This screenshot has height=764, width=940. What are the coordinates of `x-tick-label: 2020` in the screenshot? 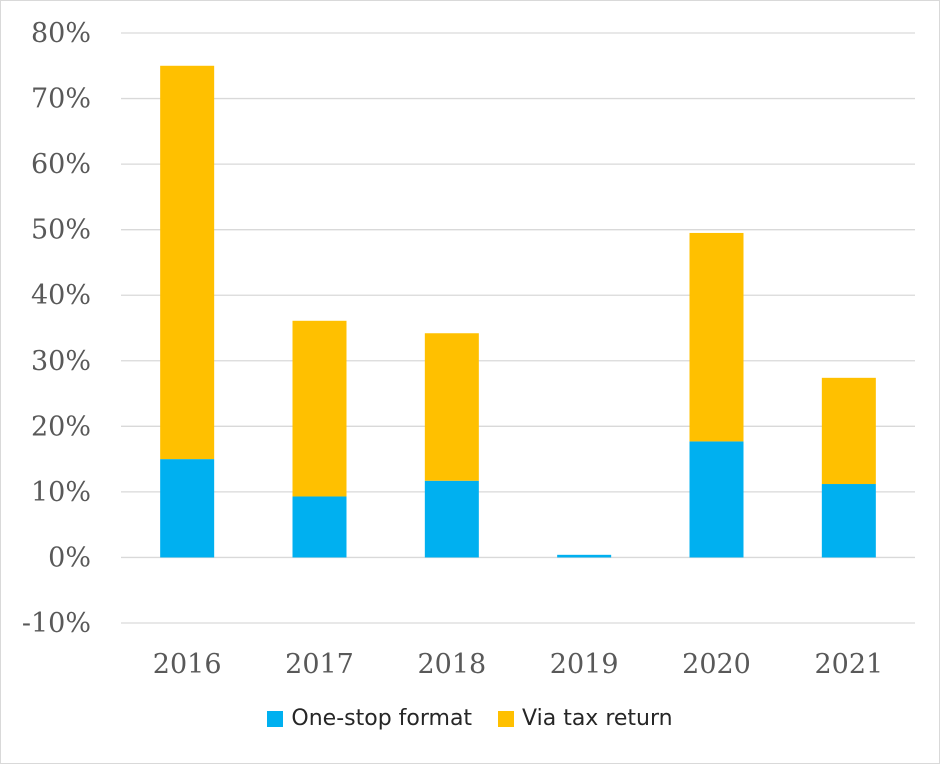 It's located at (716, 664).